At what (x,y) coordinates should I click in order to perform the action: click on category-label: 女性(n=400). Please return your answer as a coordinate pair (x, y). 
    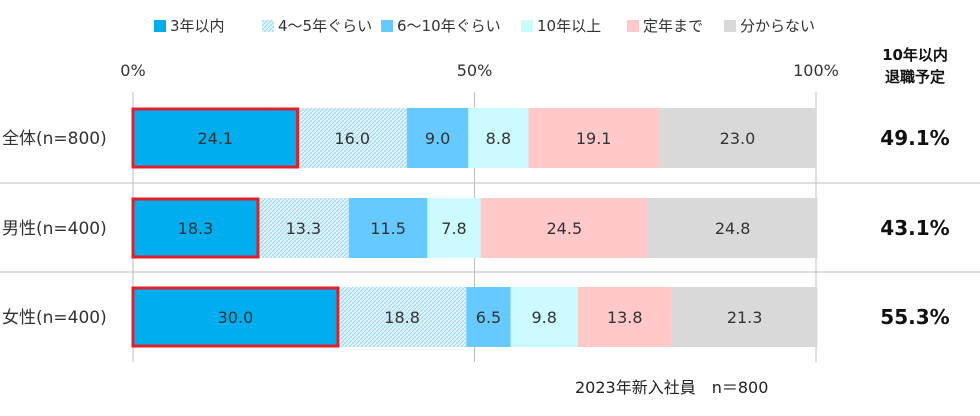
    Looking at the image, I should click on (54, 318).